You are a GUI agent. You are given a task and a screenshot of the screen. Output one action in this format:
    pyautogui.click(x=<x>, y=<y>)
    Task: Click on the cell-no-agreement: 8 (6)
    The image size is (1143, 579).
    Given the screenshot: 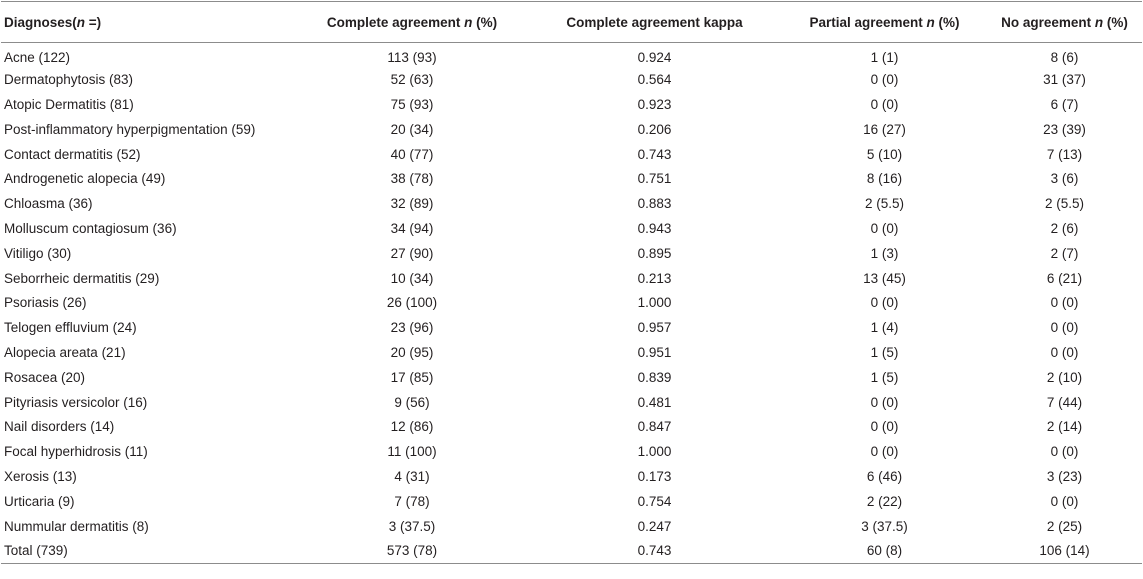 What is the action you would take?
    pyautogui.click(x=1064, y=57)
    